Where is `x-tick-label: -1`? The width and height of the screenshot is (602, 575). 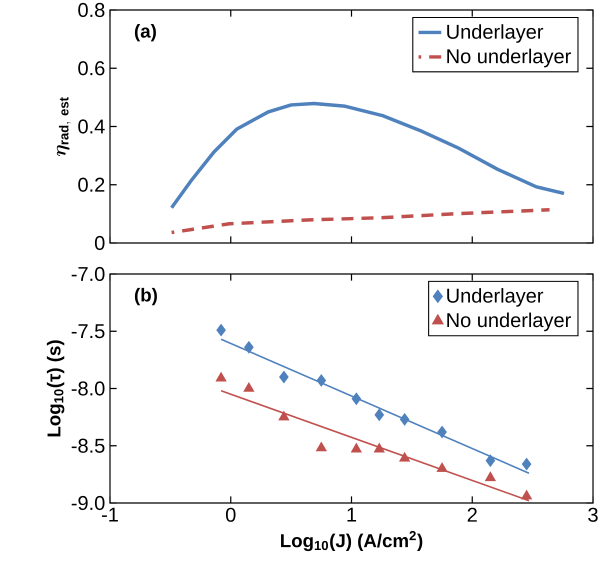 x-tick-label: -1 is located at coordinates (110, 515).